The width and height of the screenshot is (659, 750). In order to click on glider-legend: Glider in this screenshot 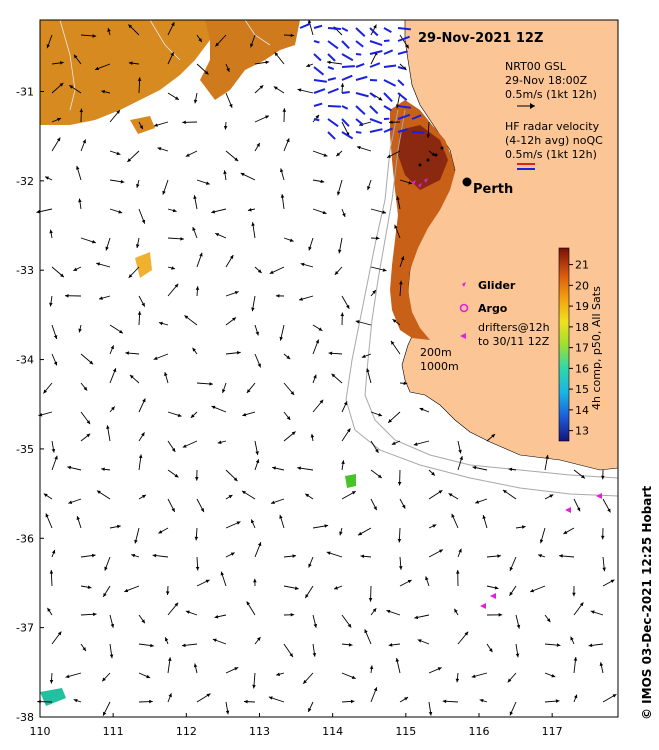, I will do `click(497, 285)`.